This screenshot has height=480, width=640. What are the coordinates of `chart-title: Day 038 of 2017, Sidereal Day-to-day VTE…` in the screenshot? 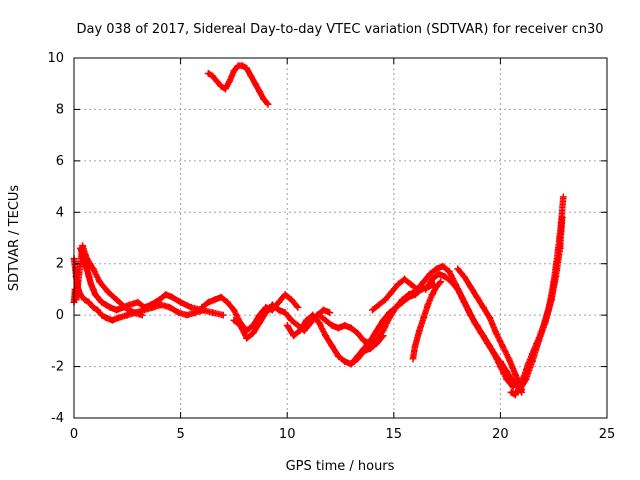 It's located at (339, 29).